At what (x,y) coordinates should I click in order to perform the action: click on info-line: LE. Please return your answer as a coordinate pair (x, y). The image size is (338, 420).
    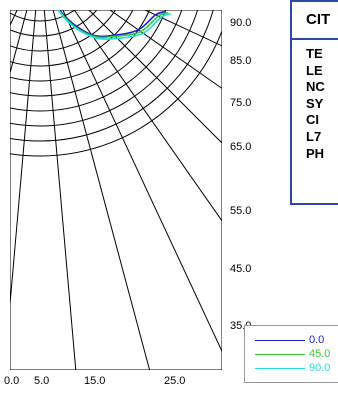
    Looking at the image, I should click on (314, 70).